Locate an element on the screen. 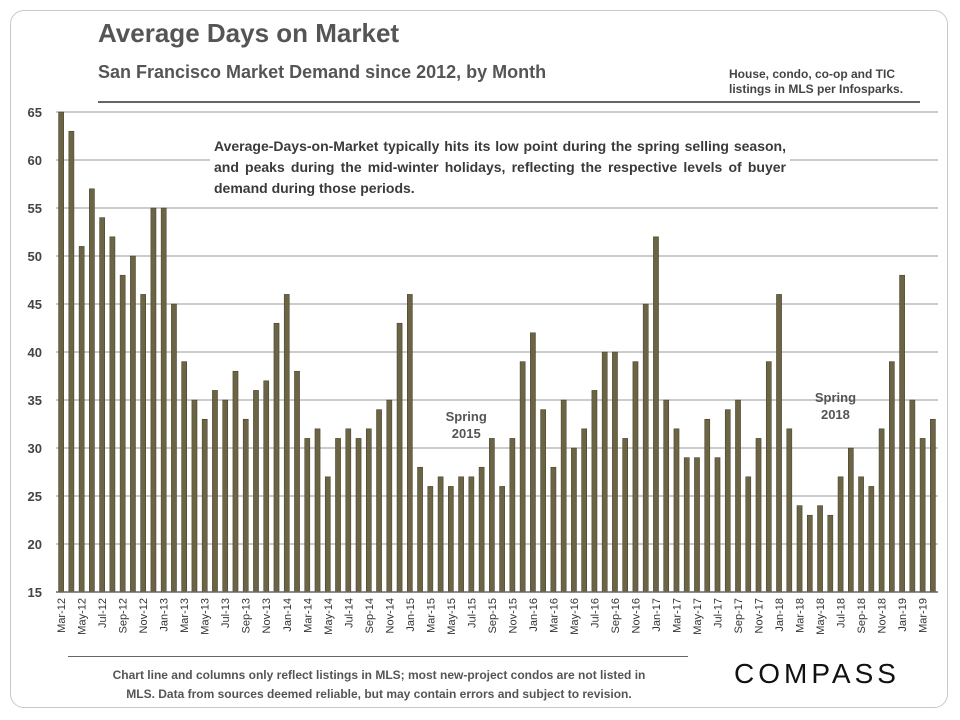 This screenshot has width=960, height=720. x-tick-label: May-15 is located at coordinates (452, 616).